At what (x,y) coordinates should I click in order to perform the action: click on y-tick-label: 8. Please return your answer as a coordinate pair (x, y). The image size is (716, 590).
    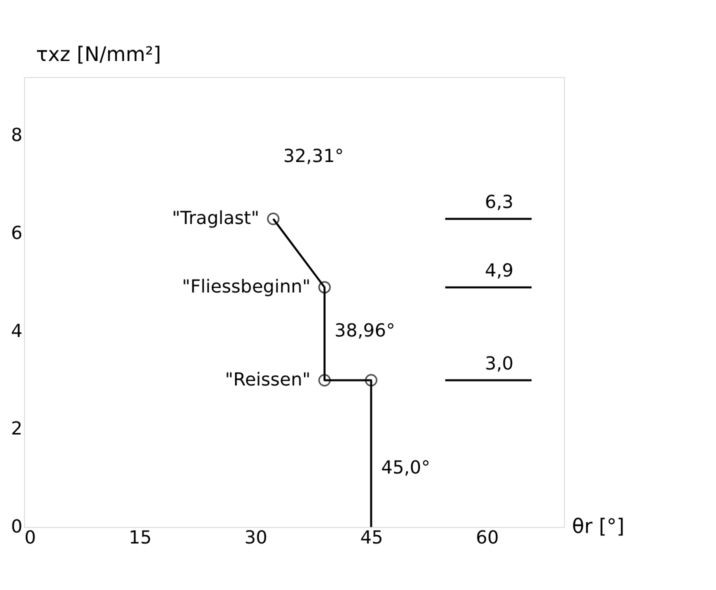
    Looking at the image, I should click on (16, 135).